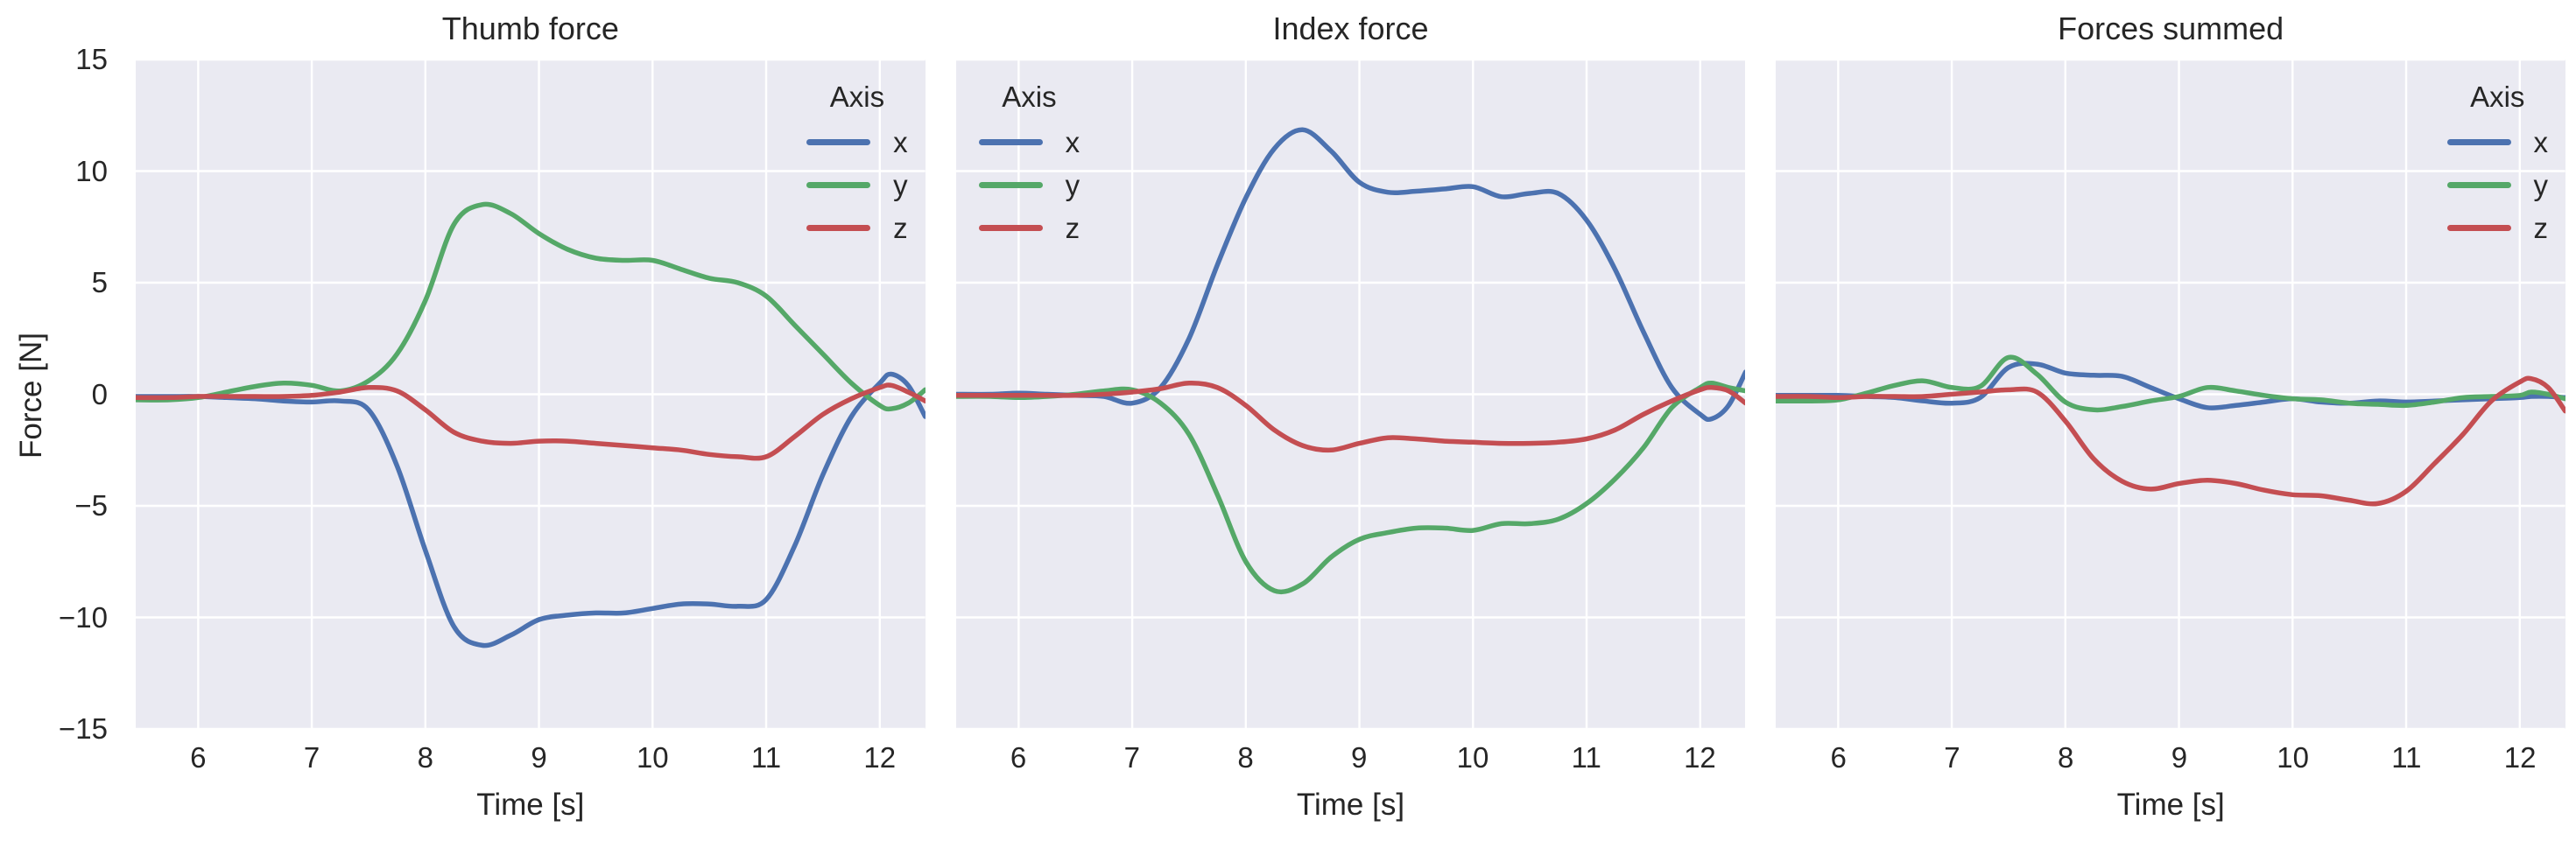 The height and width of the screenshot is (848, 2576). Describe the element at coordinates (83, 728) in the screenshot. I see `y-tick-label: −15` at that location.